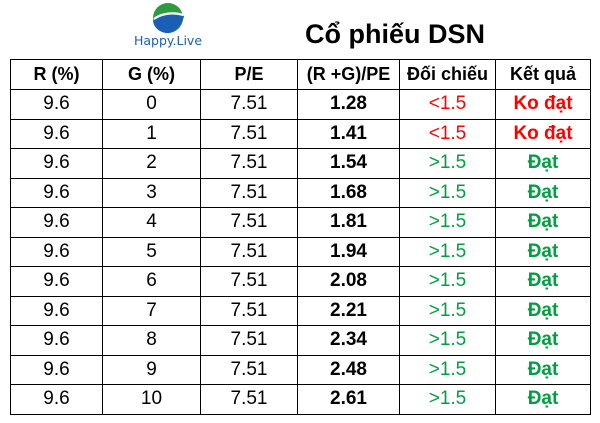 Image resolution: width=600 pixels, height=423 pixels. I want to click on cell-ratio: 2.61, so click(348, 399).